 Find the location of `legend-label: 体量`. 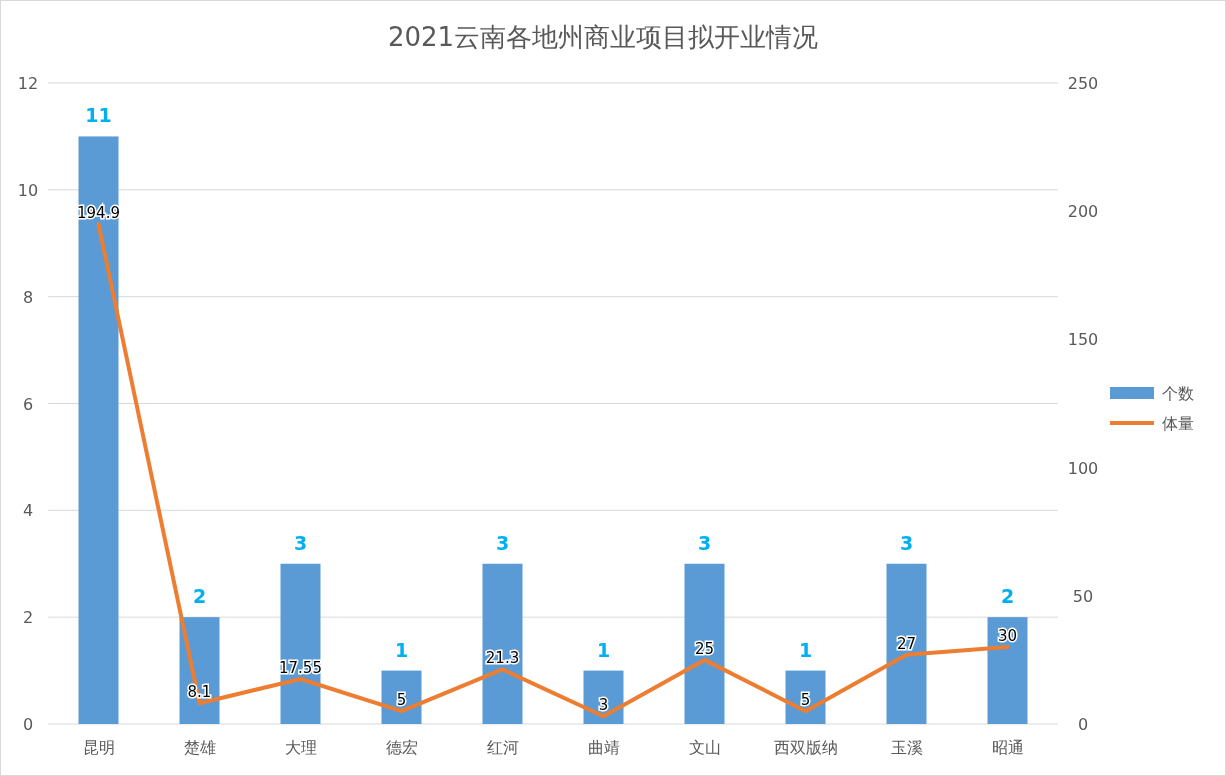

legend-label: 体量 is located at coordinates (1178, 423).